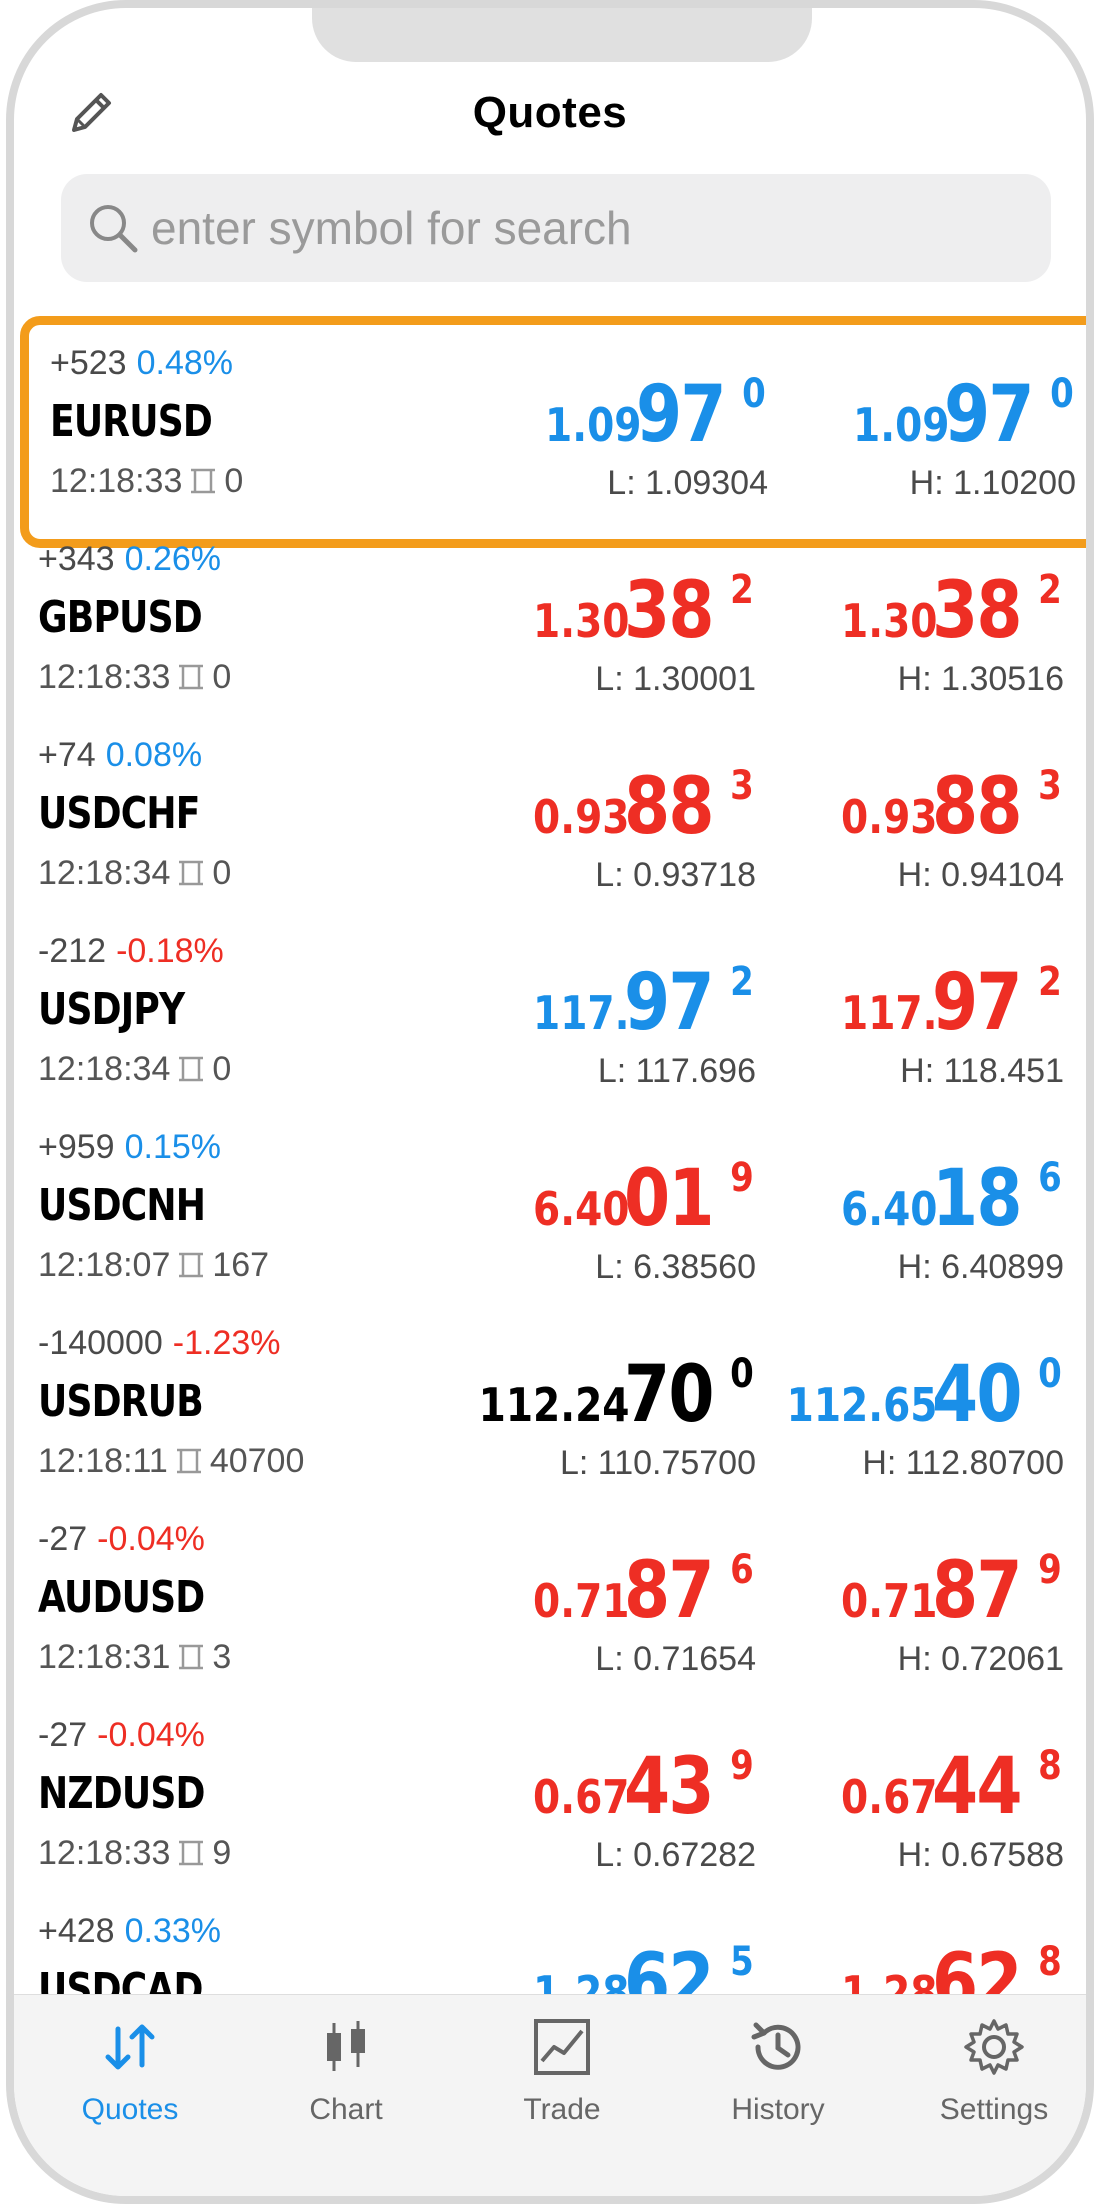  I want to click on bid-price-fraction: 0, so click(742, 1374).